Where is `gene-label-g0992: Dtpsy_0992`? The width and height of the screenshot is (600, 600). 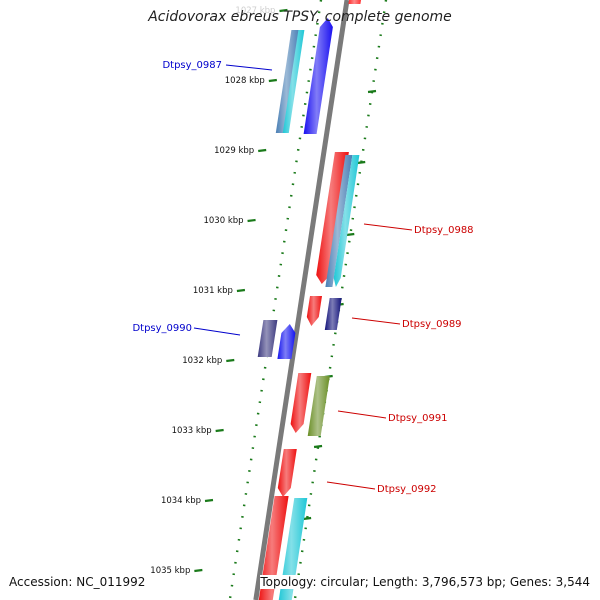 gene-label-g0992: Dtpsy_0992 is located at coordinates (407, 489).